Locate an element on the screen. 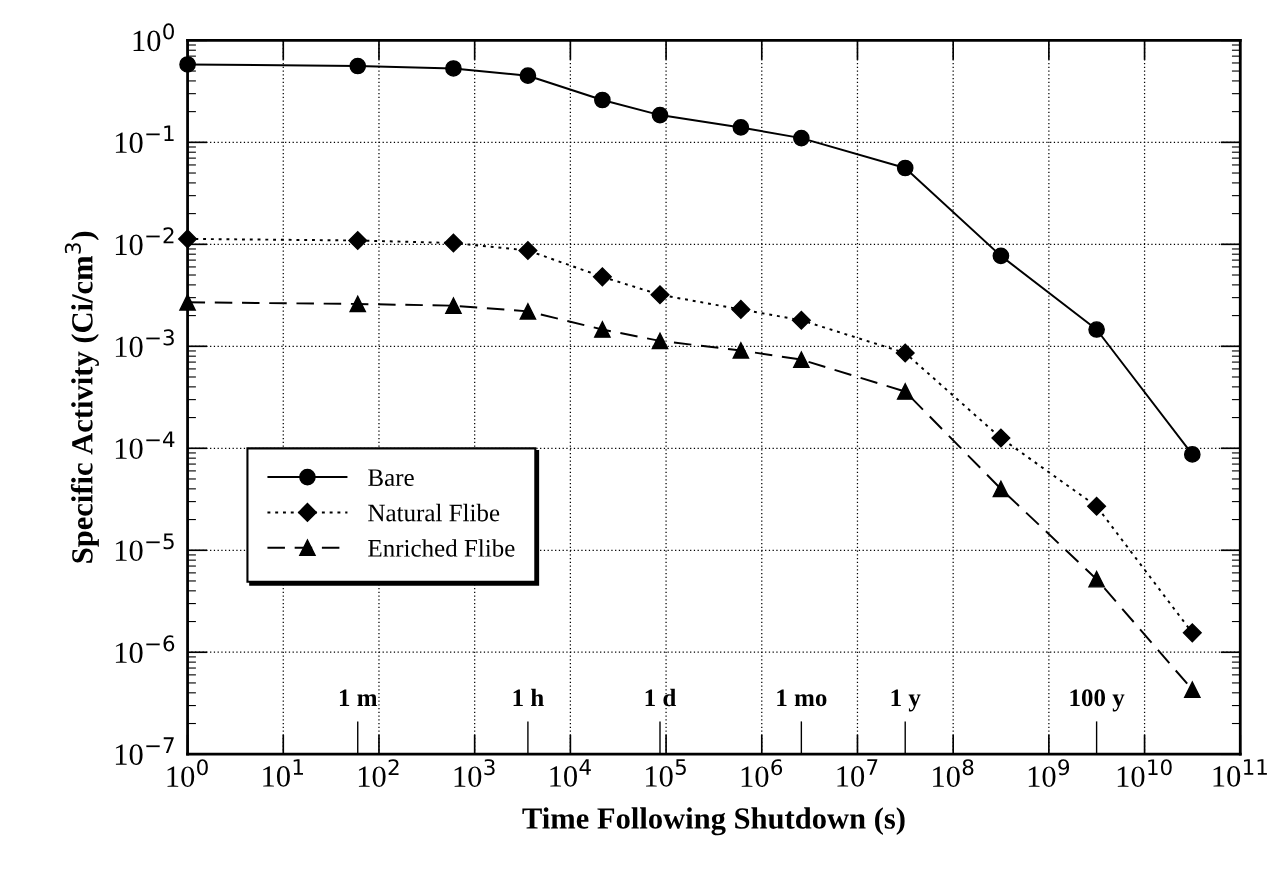  x-tick-label: 10$^{3}$ is located at coordinates (474, 773).